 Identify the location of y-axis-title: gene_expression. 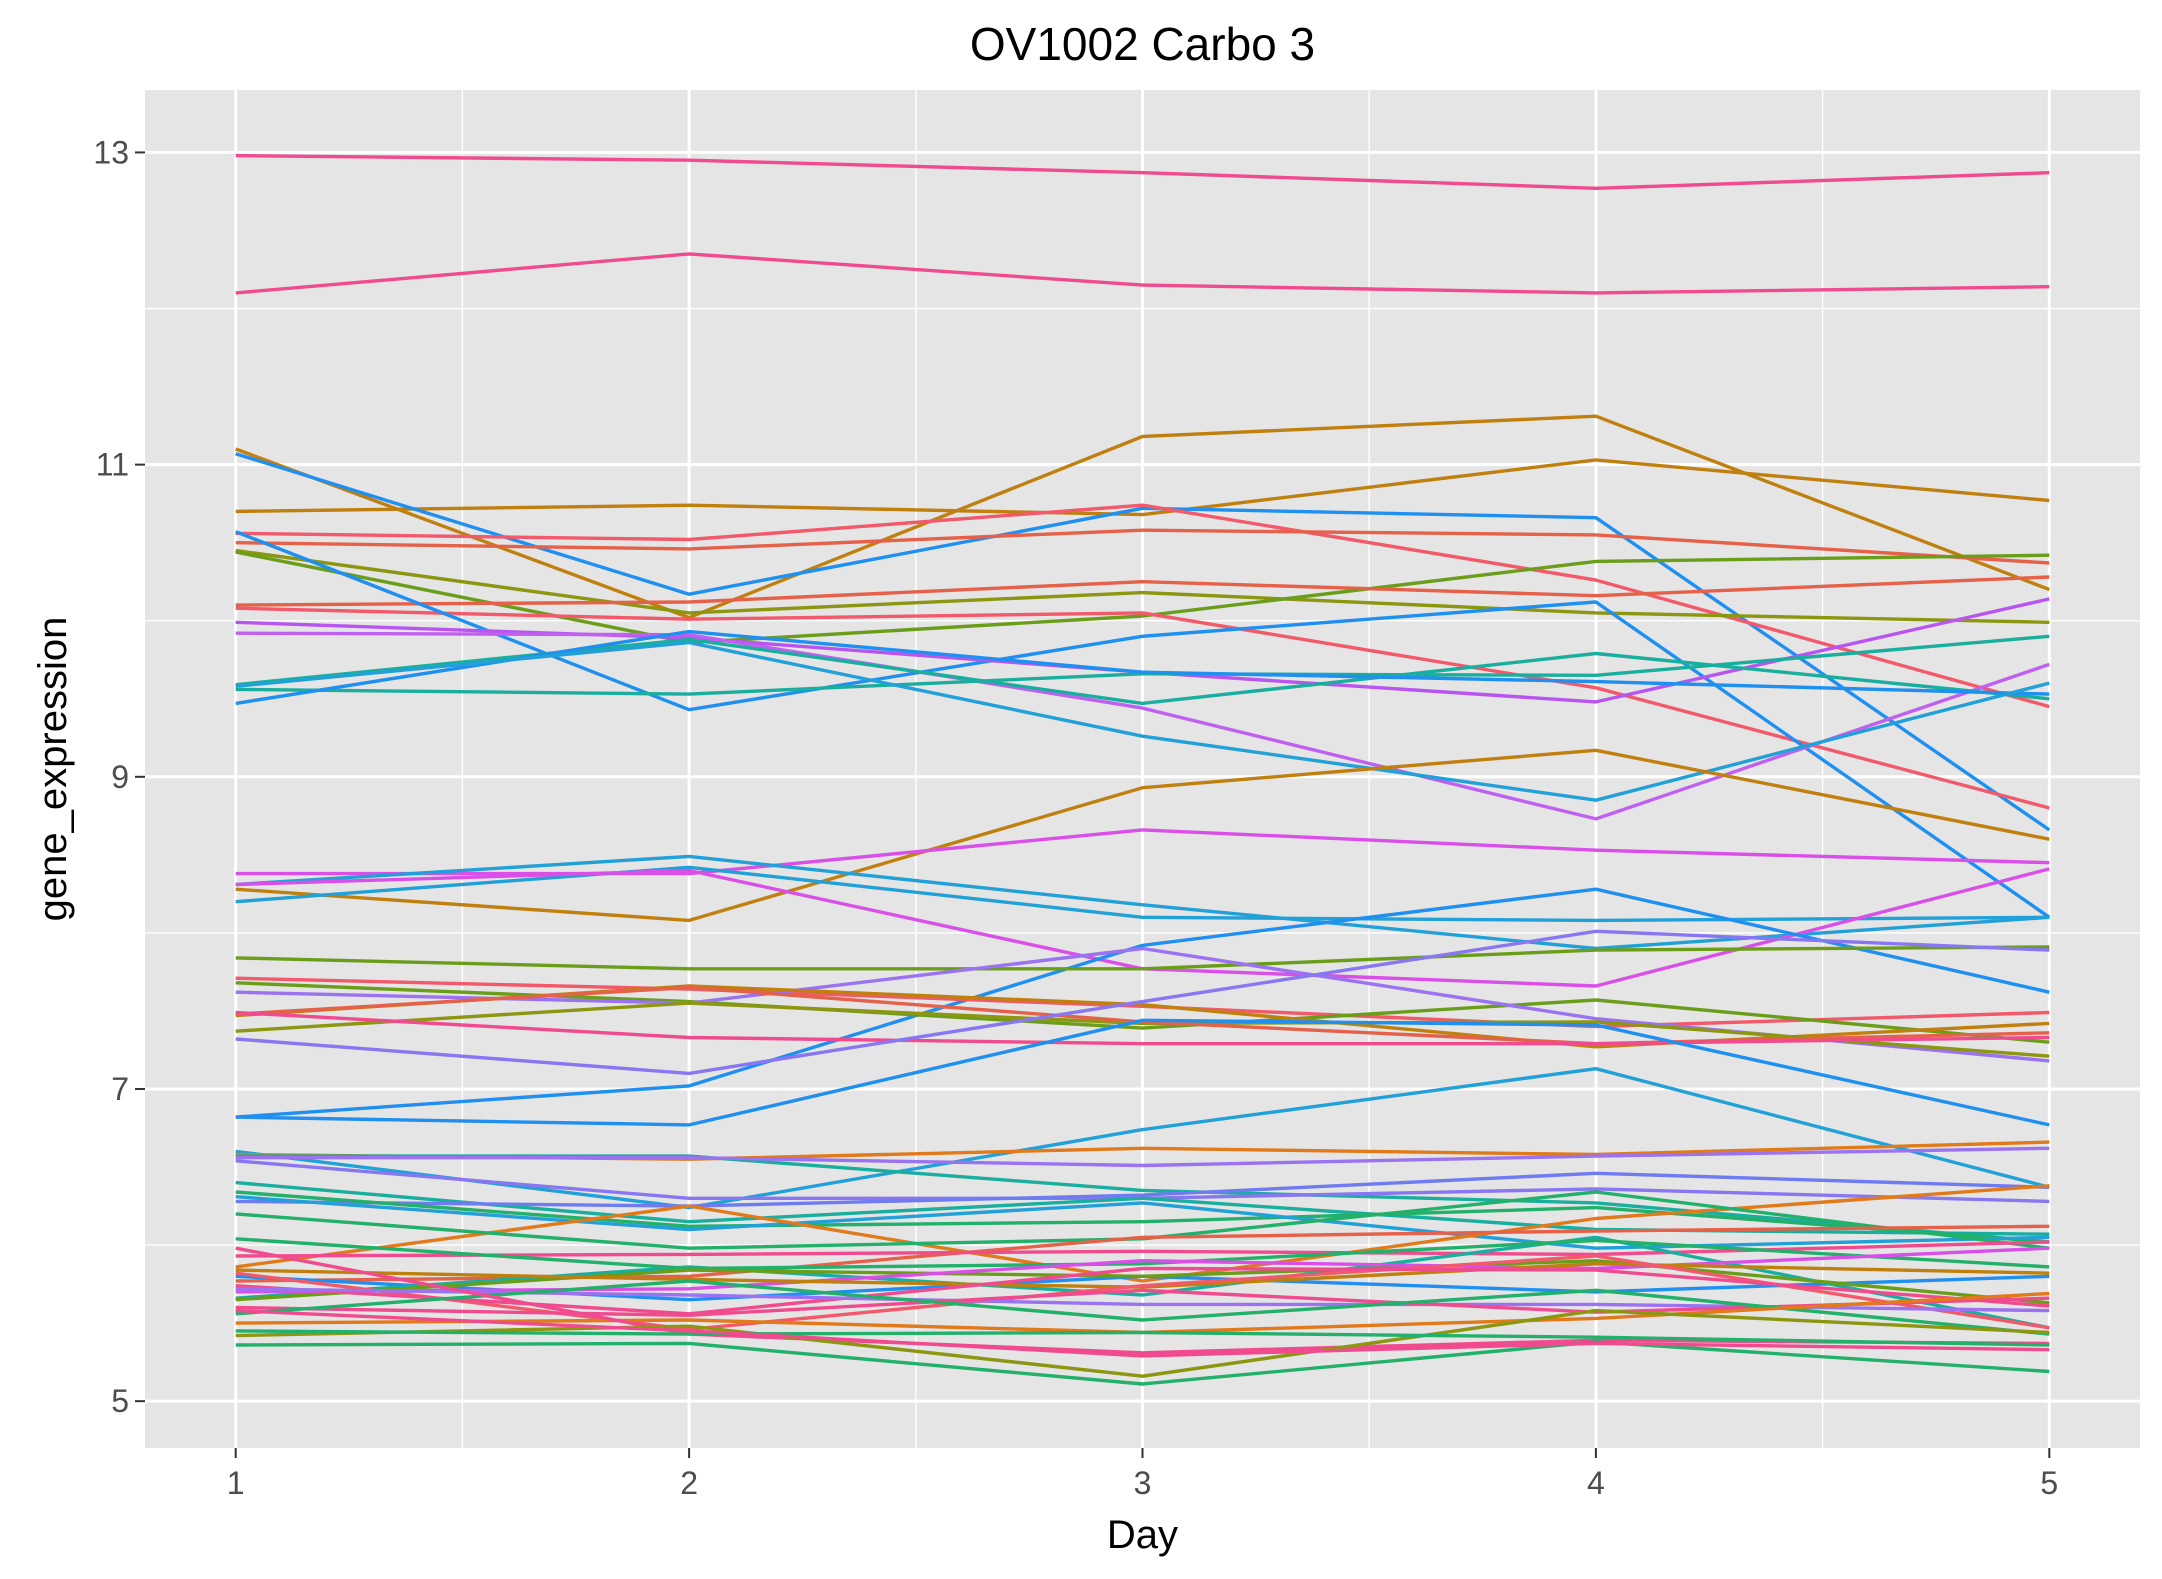
(53, 769).